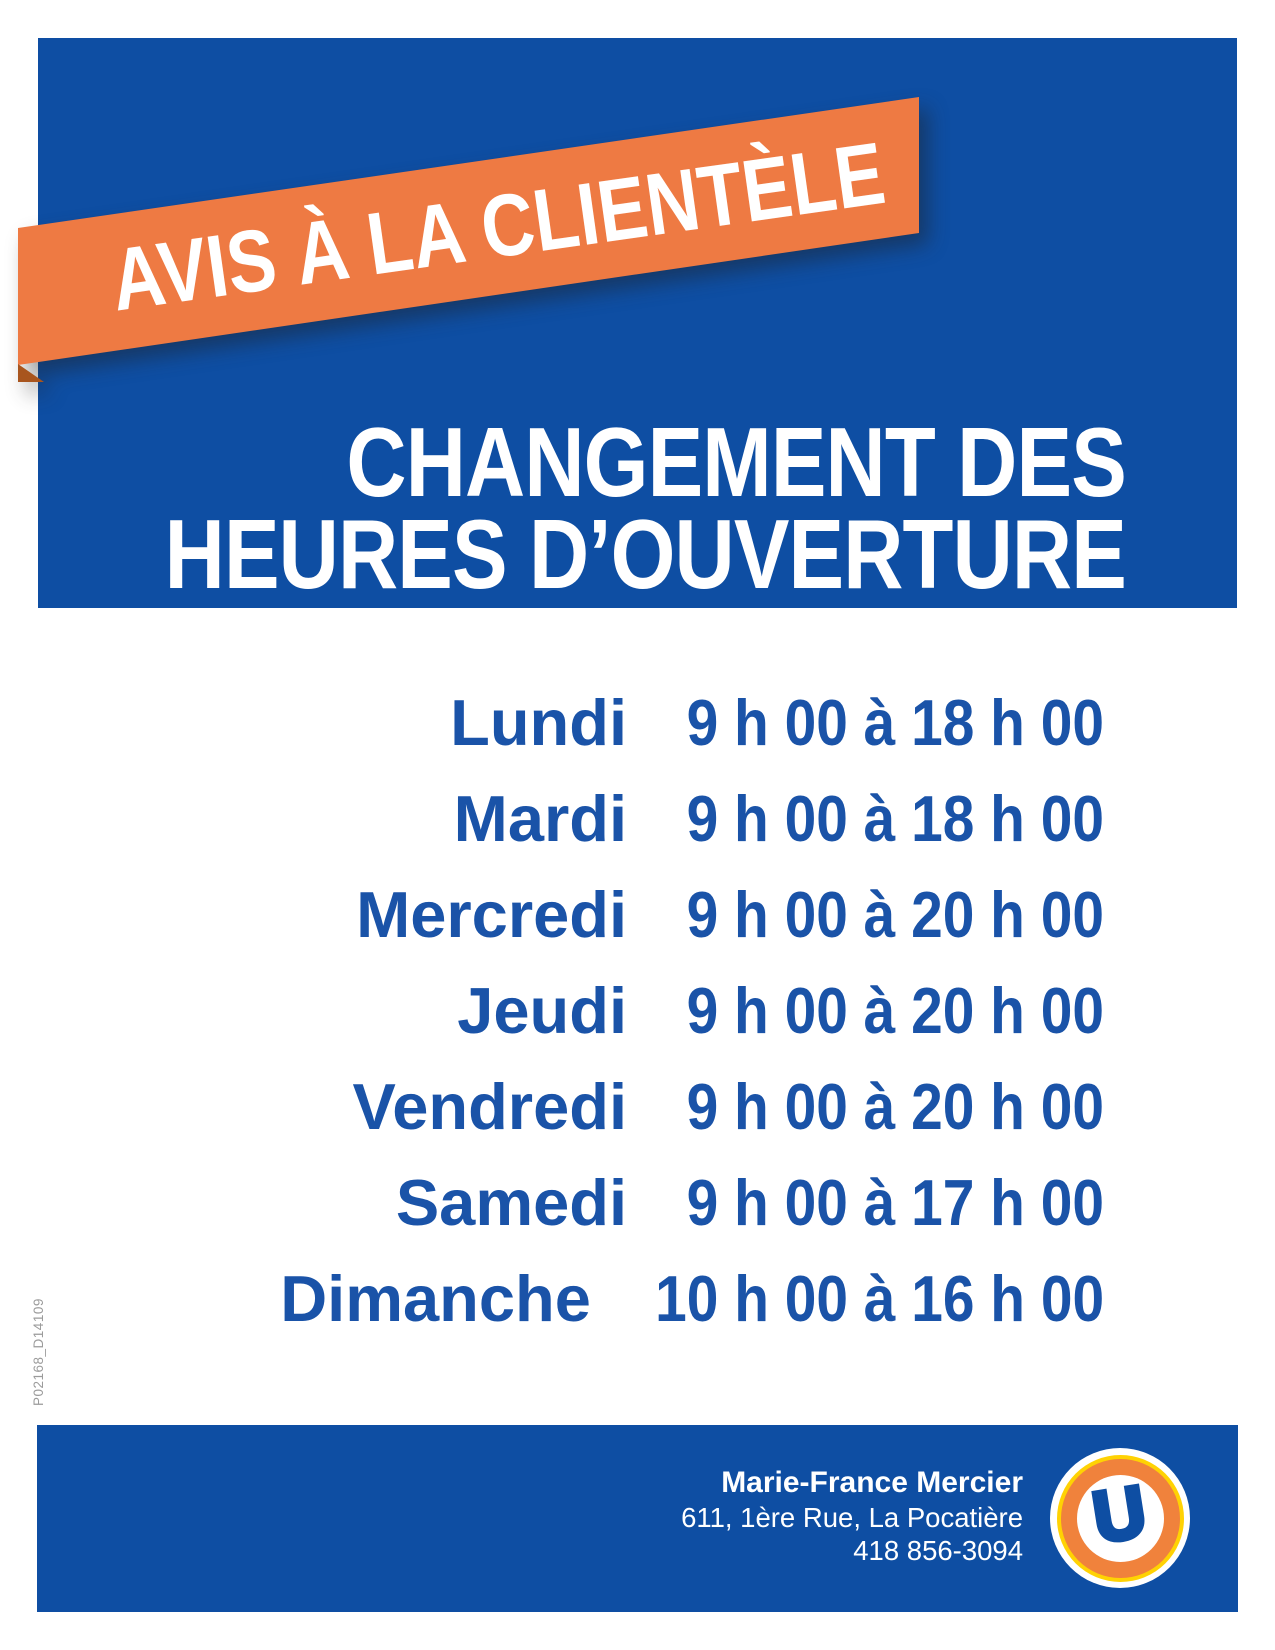 This screenshot has height=1650, width=1275. Describe the element at coordinates (542, 1010) in the screenshot. I see `day-label: Jeudi` at that location.